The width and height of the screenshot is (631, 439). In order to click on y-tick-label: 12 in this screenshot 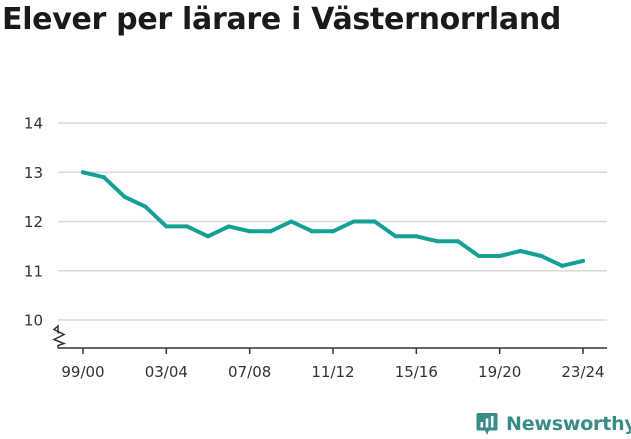, I will do `click(33, 222)`.